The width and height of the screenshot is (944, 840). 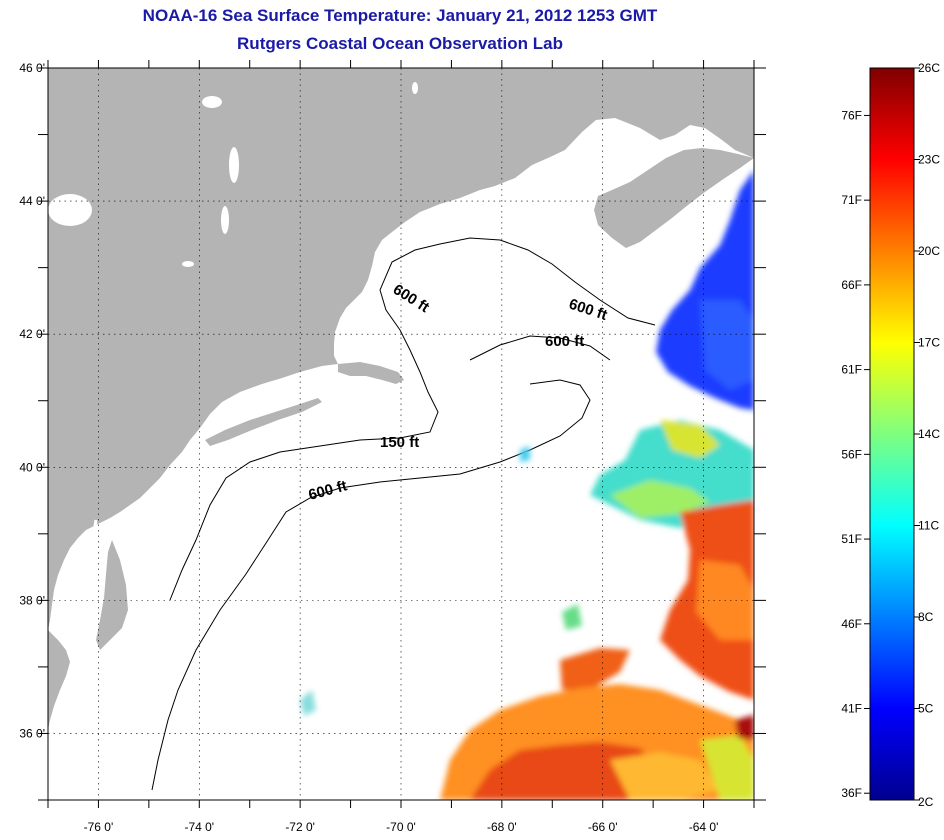 What do you see at coordinates (674, 198) in the screenshot?
I see `land-nova-scotia` at bounding box center [674, 198].